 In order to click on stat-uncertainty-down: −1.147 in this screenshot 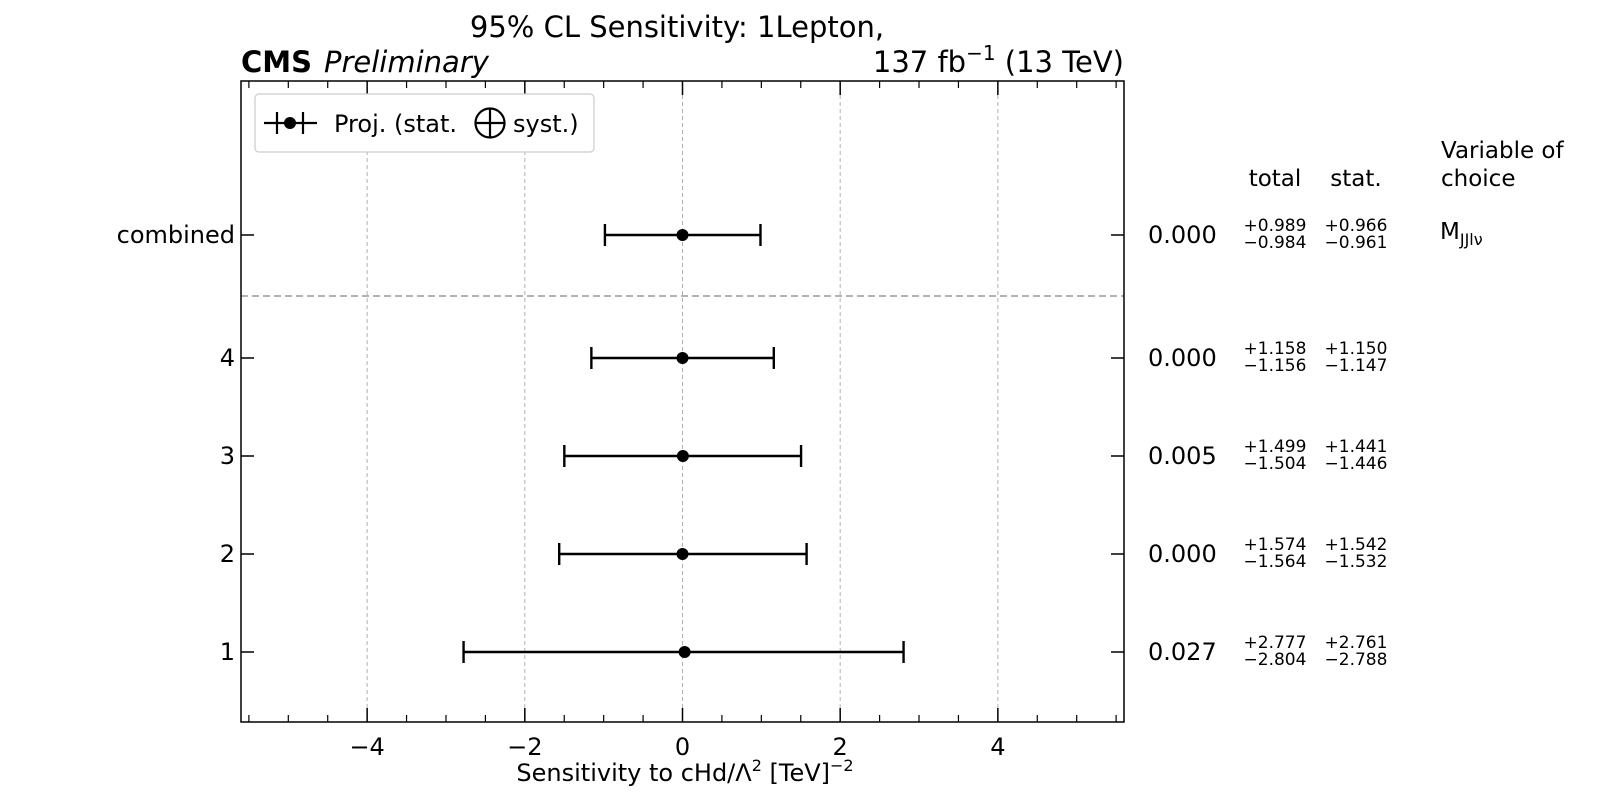, I will do `click(1356, 366)`.